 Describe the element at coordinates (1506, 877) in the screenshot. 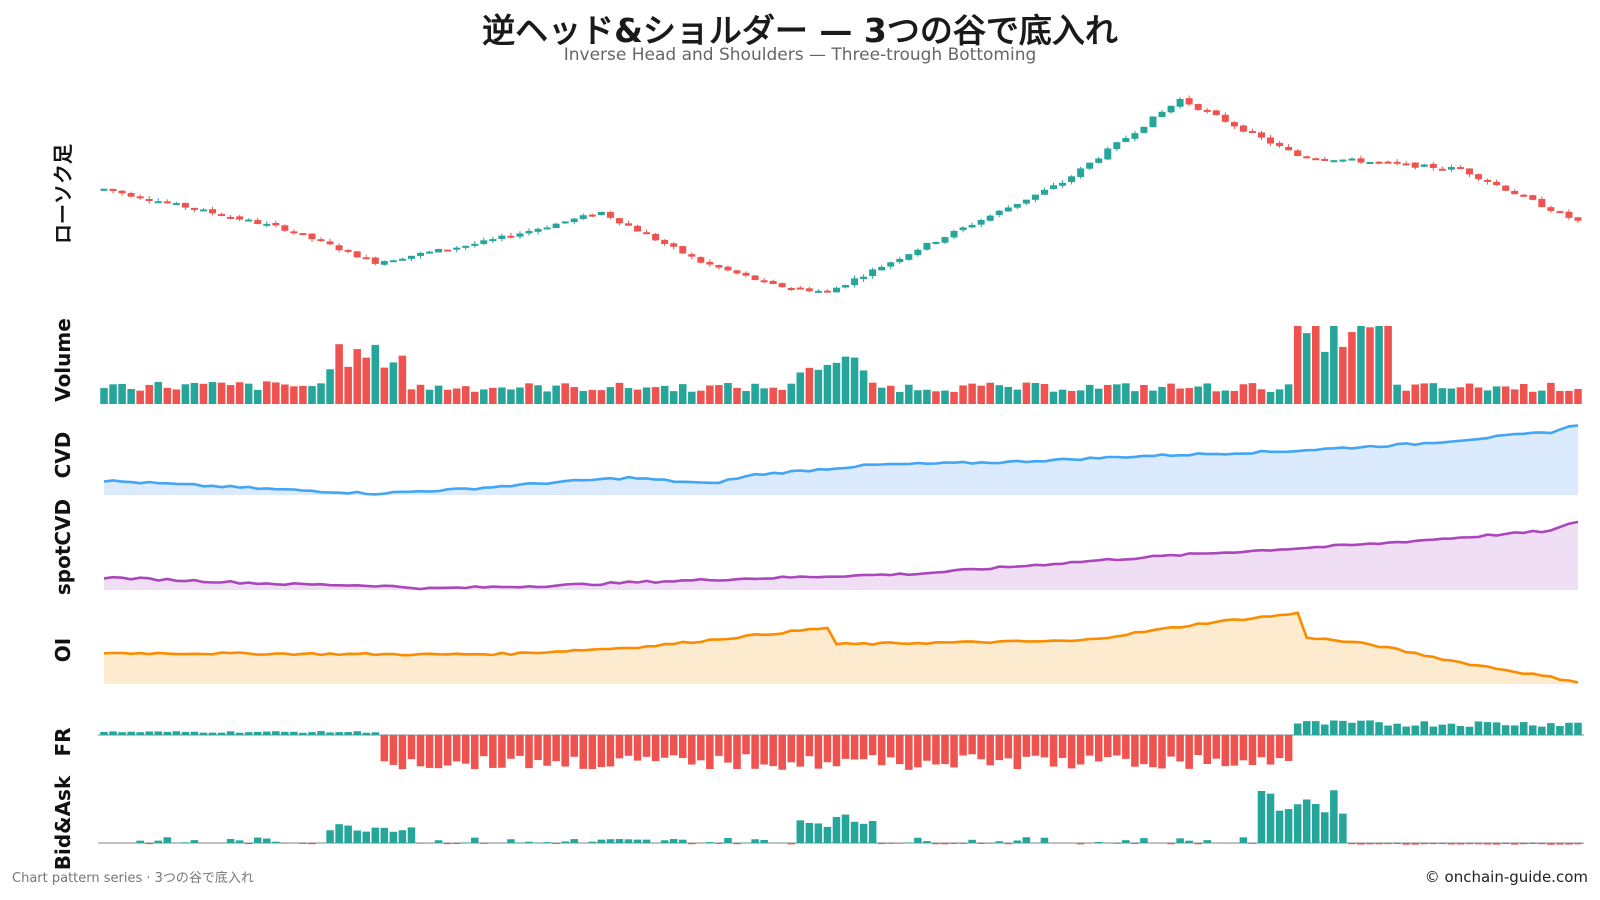

I see `footer-copyright: © onchain-guide.com` at that location.